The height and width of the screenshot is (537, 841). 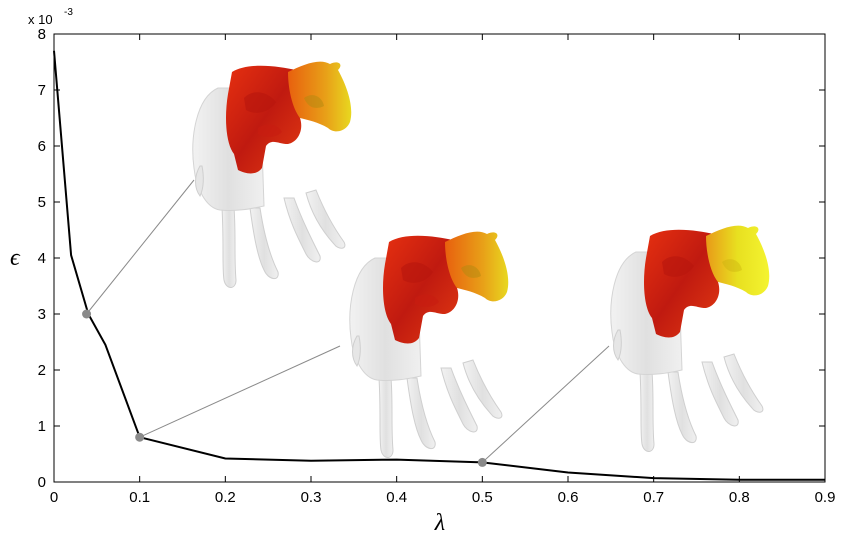 I want to click on x-tick-label: 0.7, so click(x=653, y=497).